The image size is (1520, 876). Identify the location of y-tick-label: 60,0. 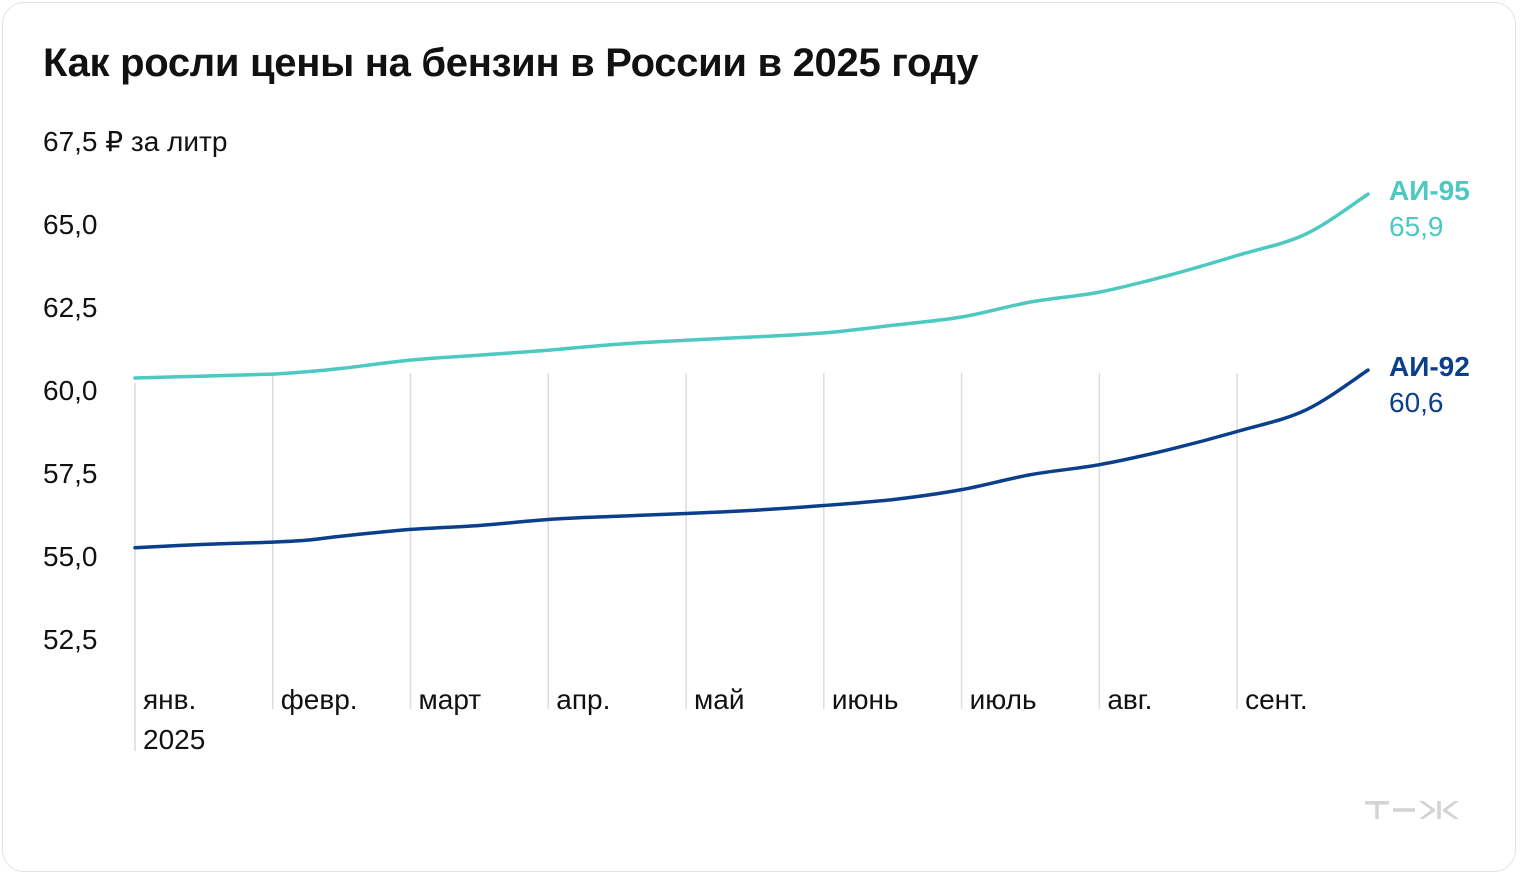
(70, 390).